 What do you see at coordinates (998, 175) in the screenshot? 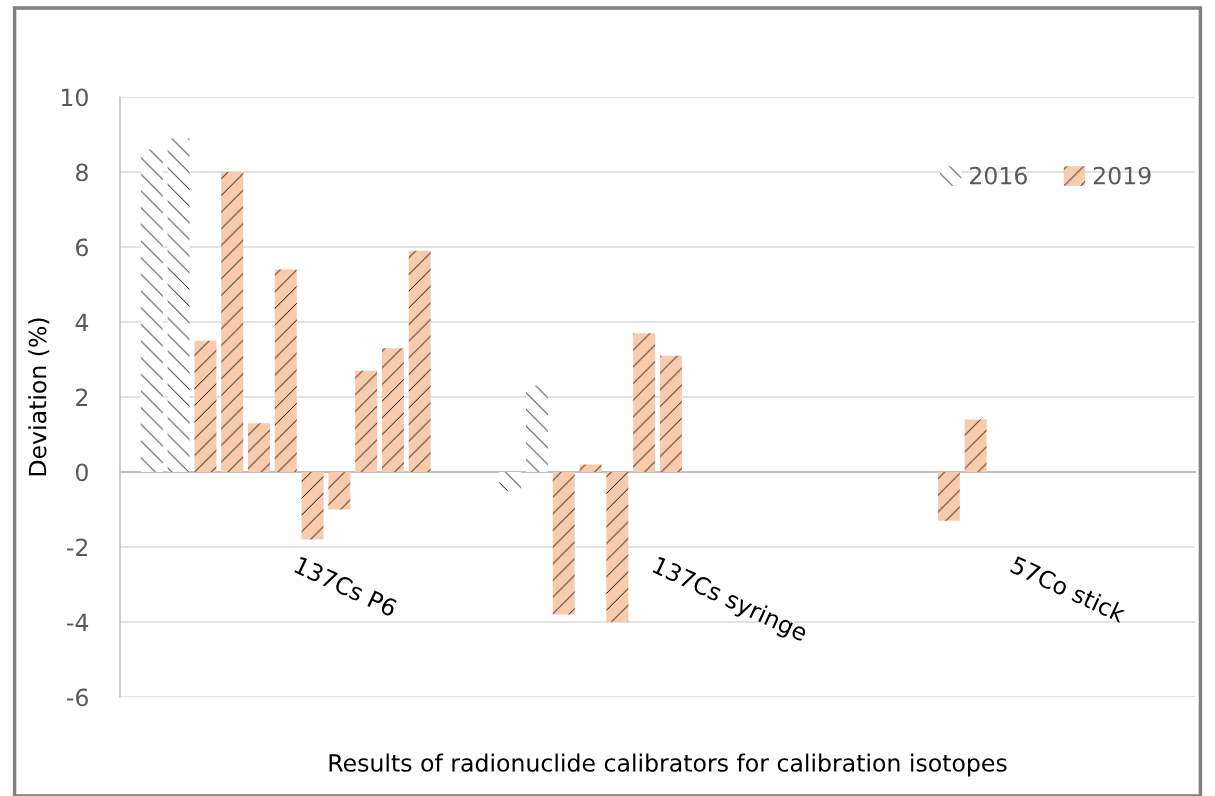
I see `legend-label: 2016` at bounding box center [998, 175].